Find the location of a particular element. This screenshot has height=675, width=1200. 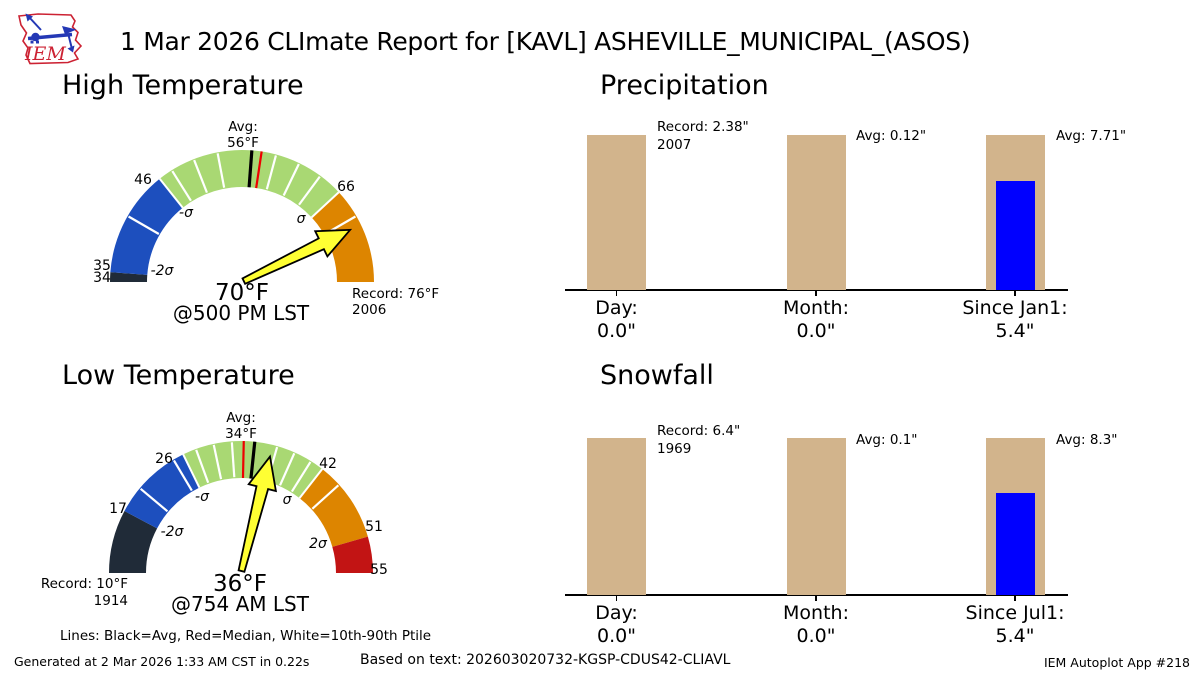

low-record-line2: 1914 is located at coordinates (110, 601).